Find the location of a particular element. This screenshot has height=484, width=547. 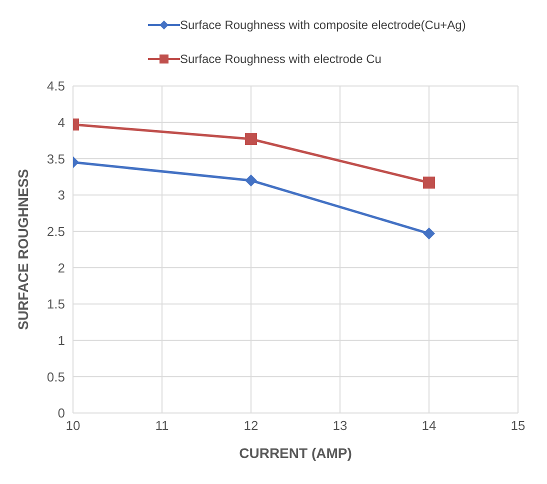

y-tick-label: 4 is located at coordinates (61, 122).